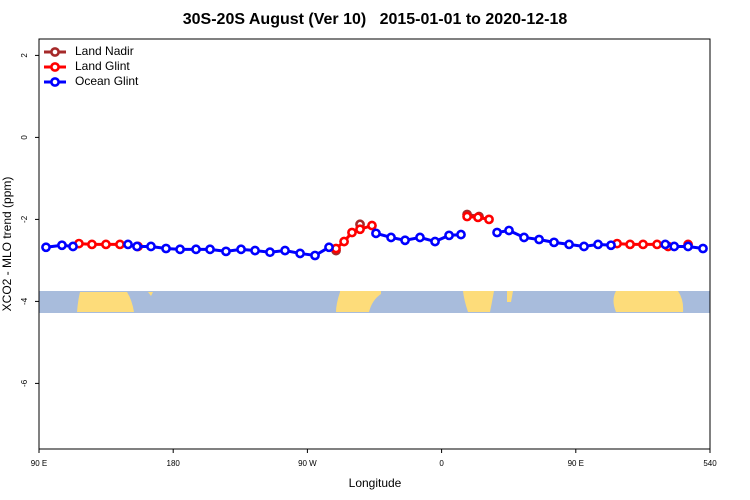 The image size is (750, 500). Describe the element at coordinates (24, 137) in the screenshot. I see `y-tick-label: 0` at that location.